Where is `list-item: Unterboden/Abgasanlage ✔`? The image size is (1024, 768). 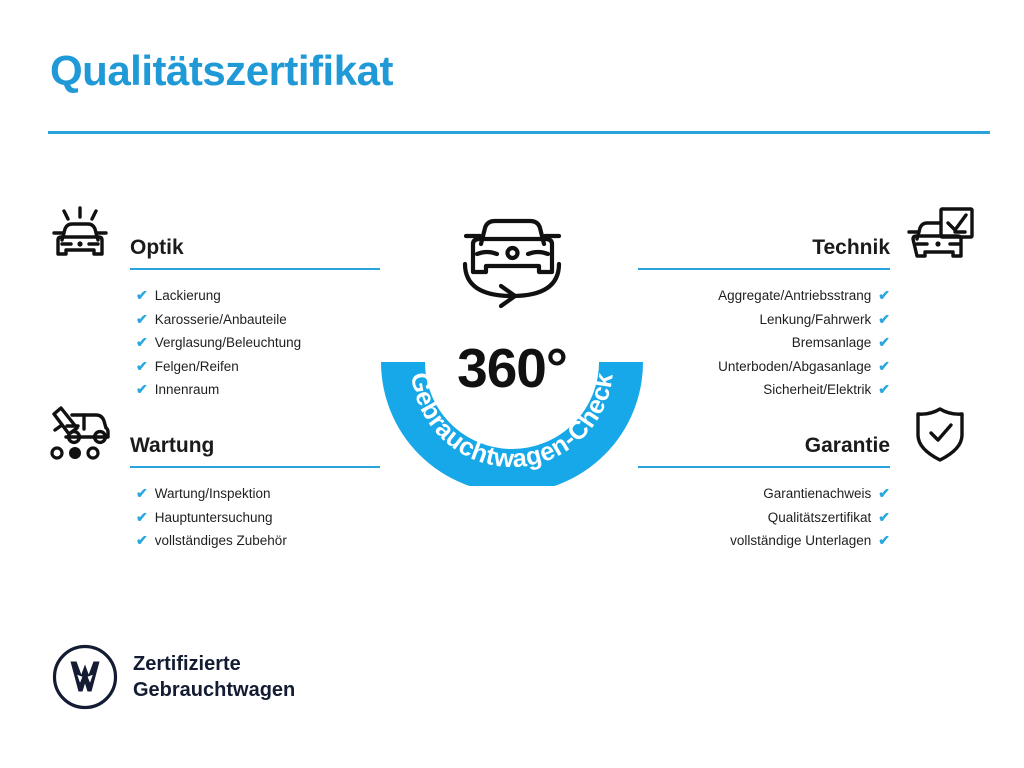 list-item: Unterboden/Abgasanlage ✔ is located at coordinates (807, 367).